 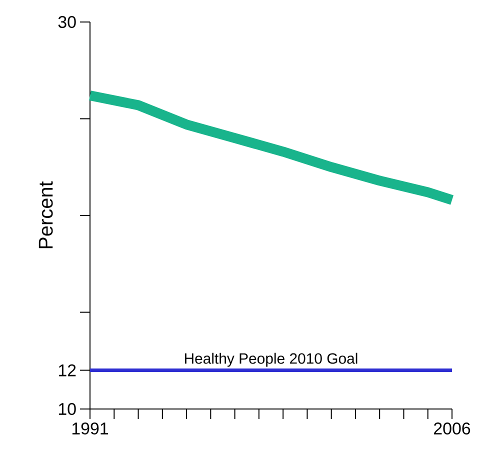 I want to click on y-axis-title: Percent, so click(x=45, y=214).